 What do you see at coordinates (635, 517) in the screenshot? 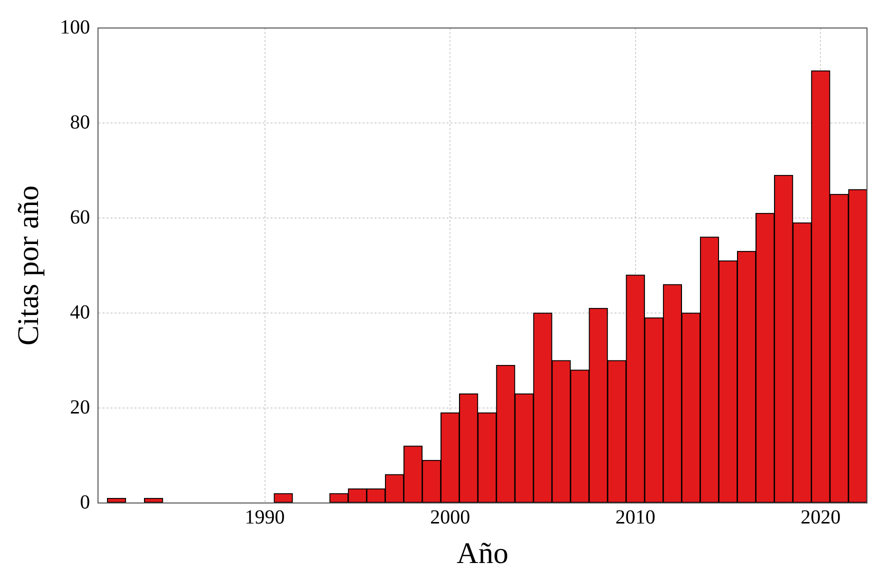
I see `x-tick-label: 2010` at bounding box center [635, 517].